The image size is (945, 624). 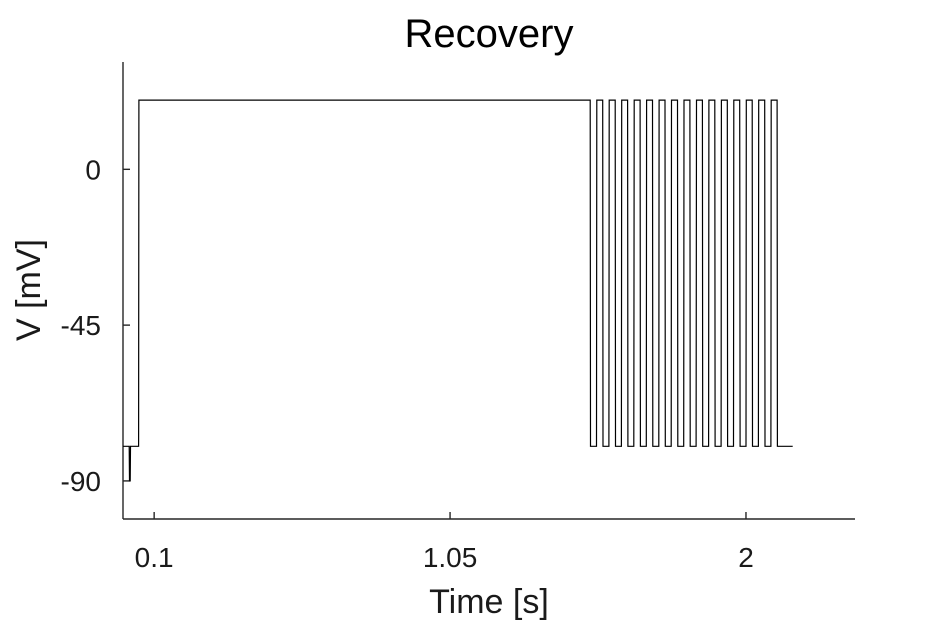 What do you see at coordinates (93, 169) in the screenshot?
I see `y-tick-label: 0` at bounding box center [93, 169].